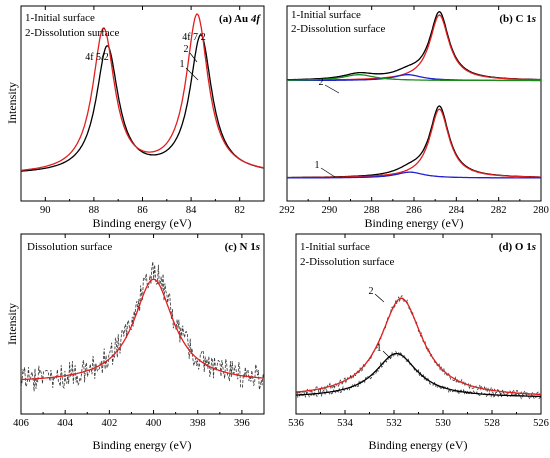 This screenshot has height=458, width=550. I want to click on panel-a-title: (a) Au 4f, so click(240, 19).